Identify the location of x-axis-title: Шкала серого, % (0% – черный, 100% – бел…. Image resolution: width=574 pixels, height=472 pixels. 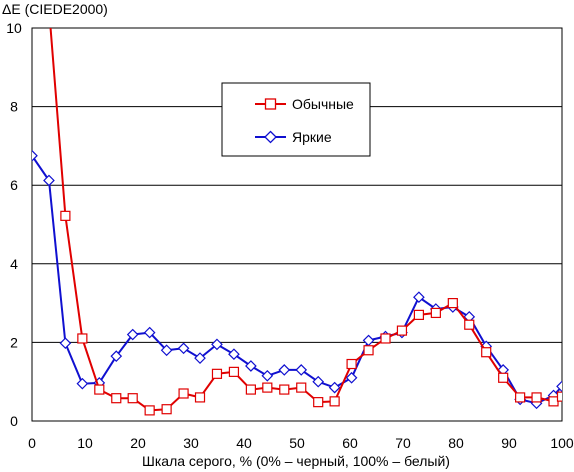
(296, 461).